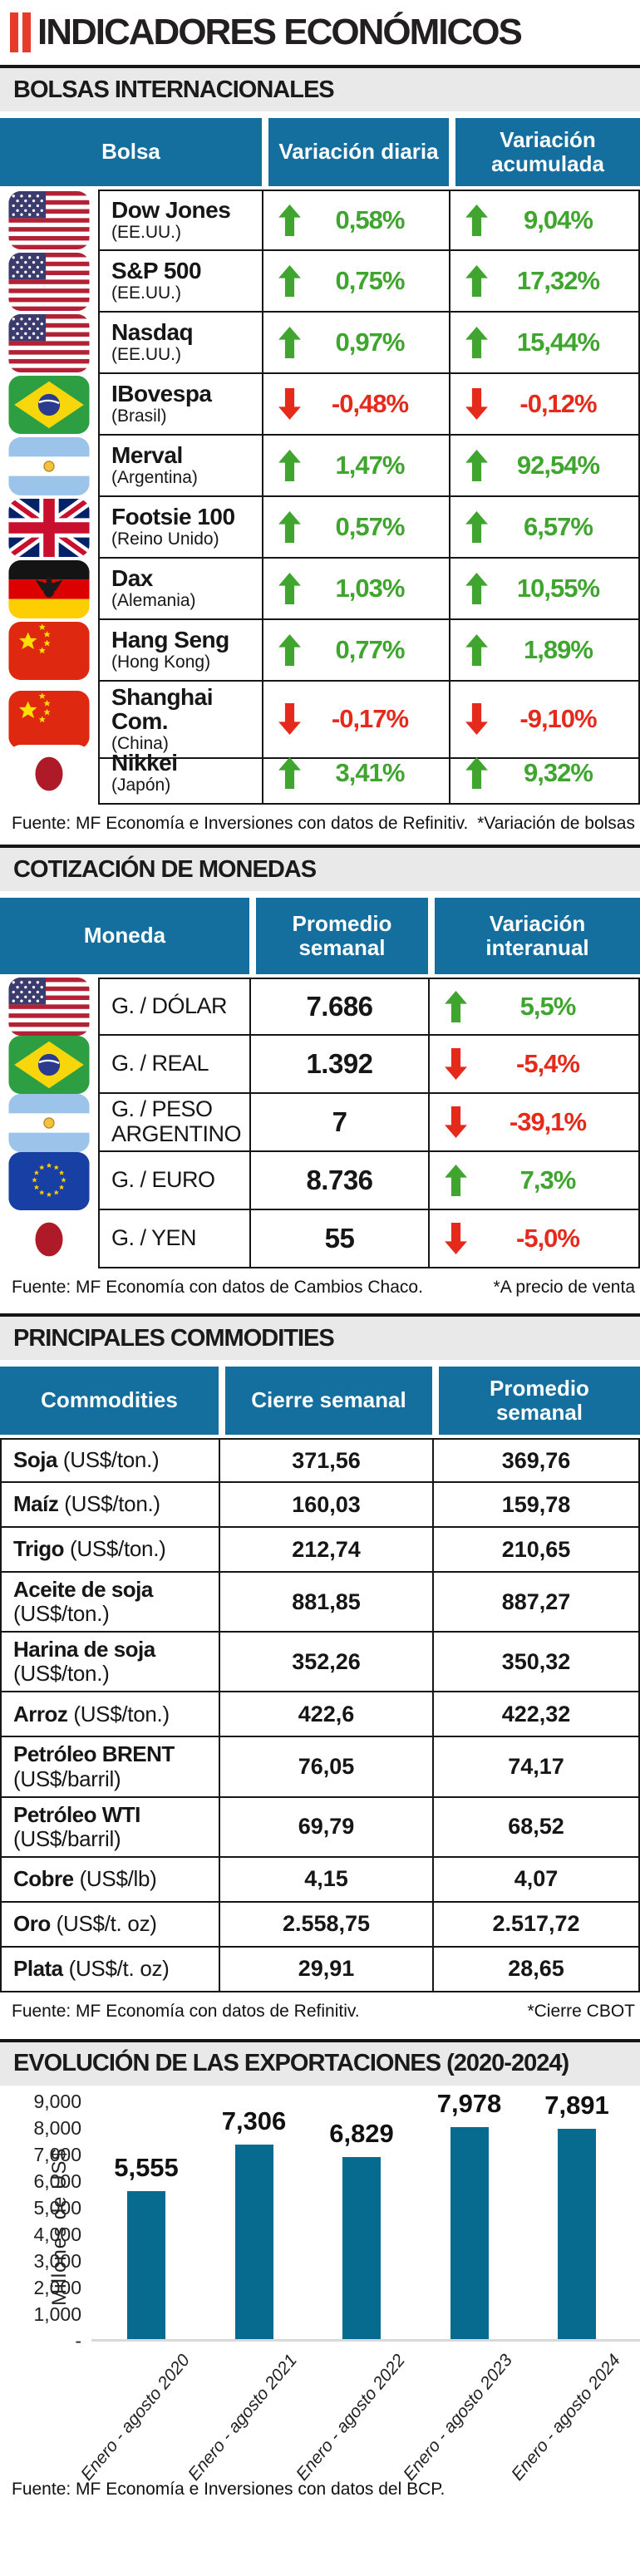 The image size is (640, 2576). I want to click on table-row: Cobre (US$/lb) 4,15 4,07, so click(320, 1880).